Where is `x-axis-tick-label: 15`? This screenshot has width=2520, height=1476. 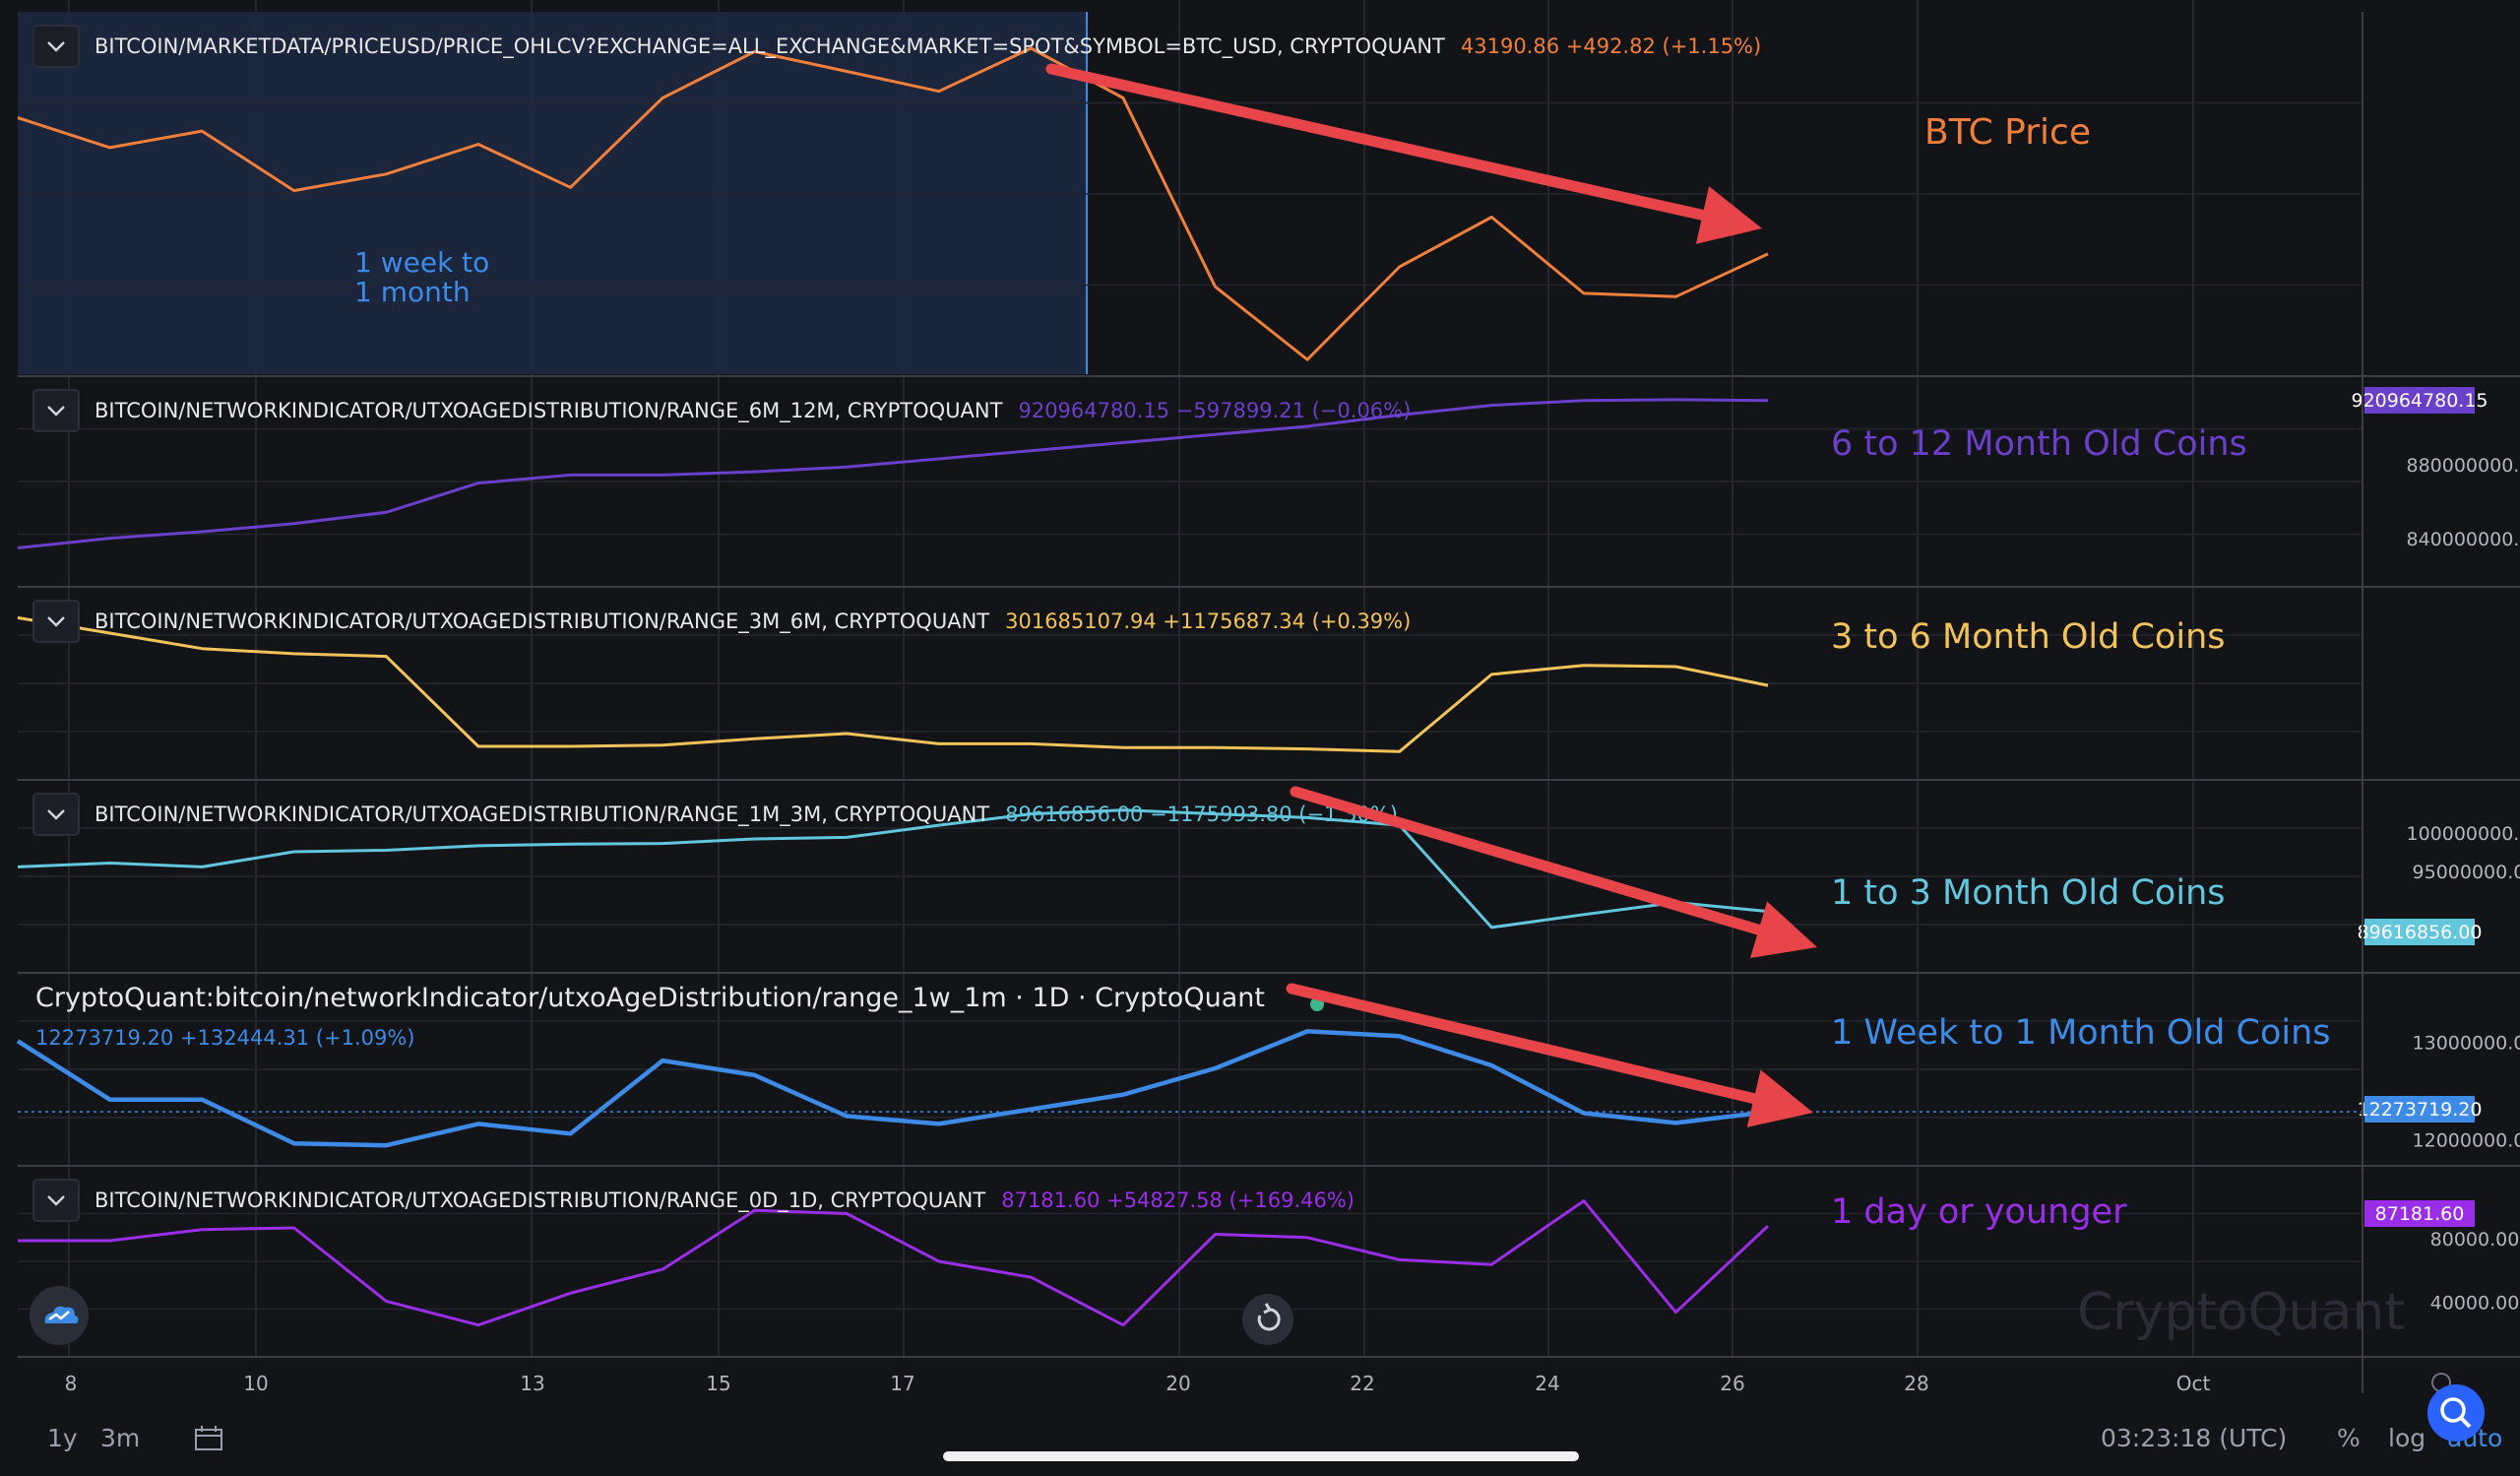
x-axis-tick-label: 15 is located at coordinates (718, 1383).